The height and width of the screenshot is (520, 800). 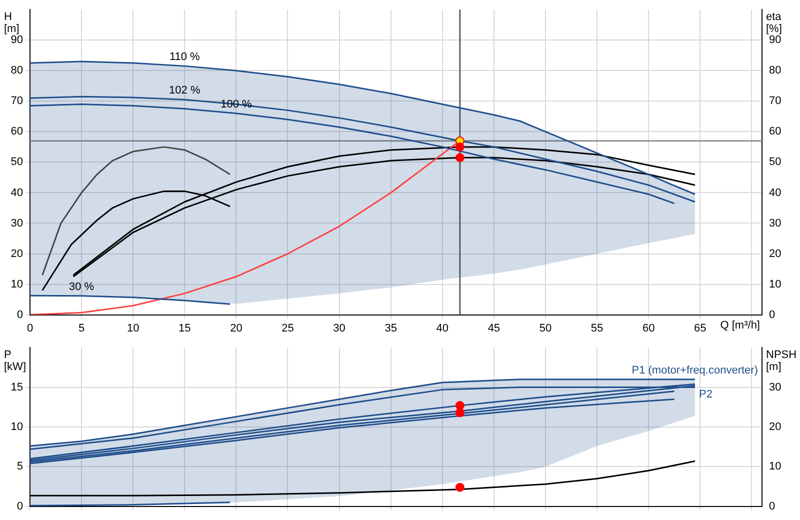 What do you see at coordinates (781, 361) in the screenshot?
I see `y2-axis-title: NPSH [m]` at bounding box center [781, 361].